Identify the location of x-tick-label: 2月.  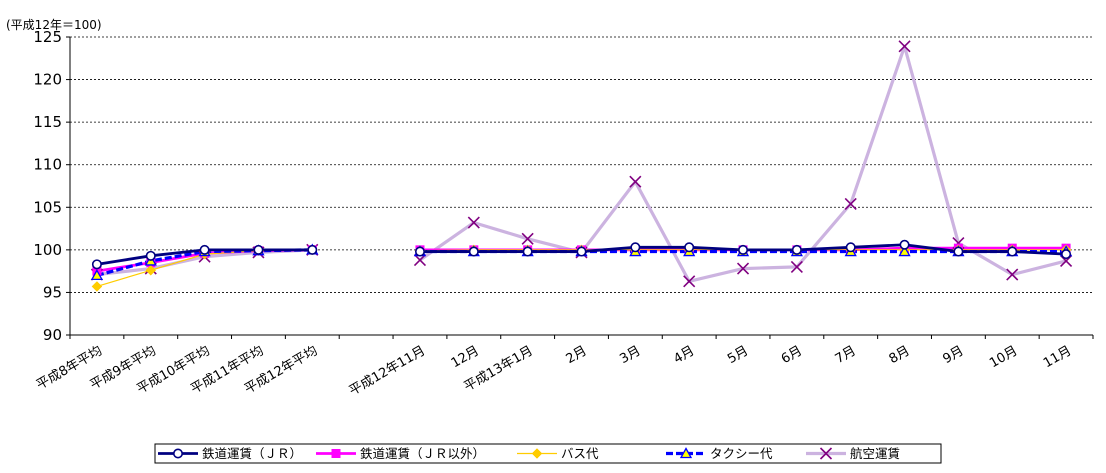
(577, 355).